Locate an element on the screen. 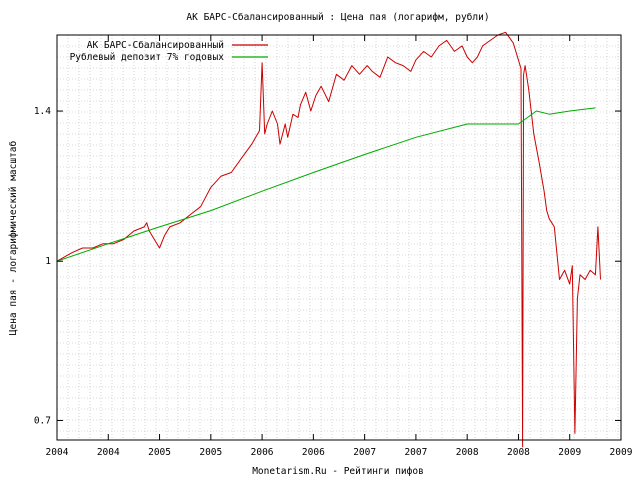 The width and height of the screenshot is (640, 480). legend-label: АК БАРС-Сбалансированный is located at coordinates (155, 45).